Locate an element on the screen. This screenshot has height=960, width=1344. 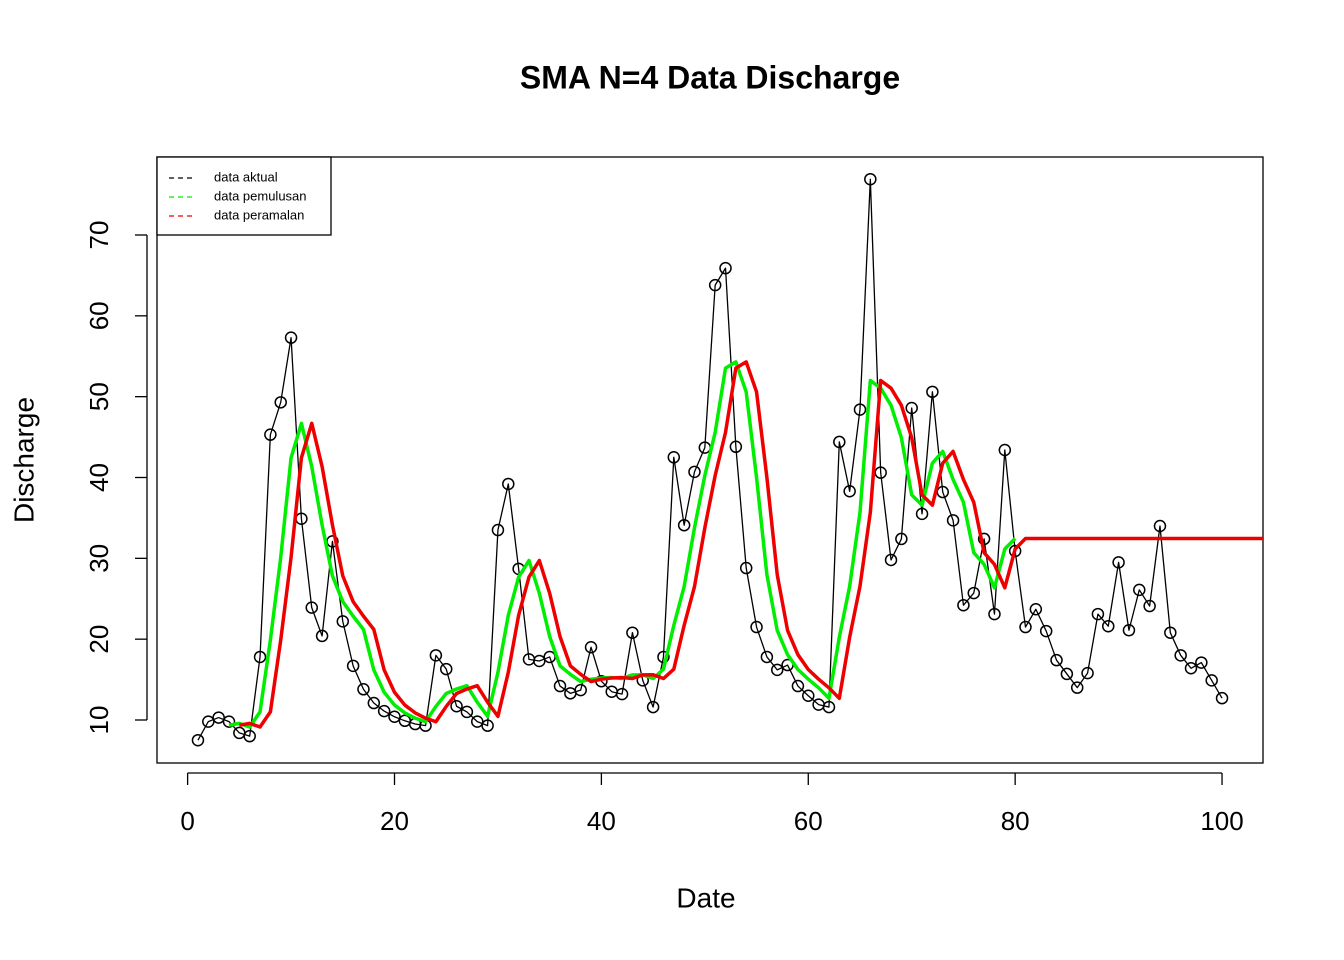
x-tick-label: 60 is located at coordinates (808, 821).